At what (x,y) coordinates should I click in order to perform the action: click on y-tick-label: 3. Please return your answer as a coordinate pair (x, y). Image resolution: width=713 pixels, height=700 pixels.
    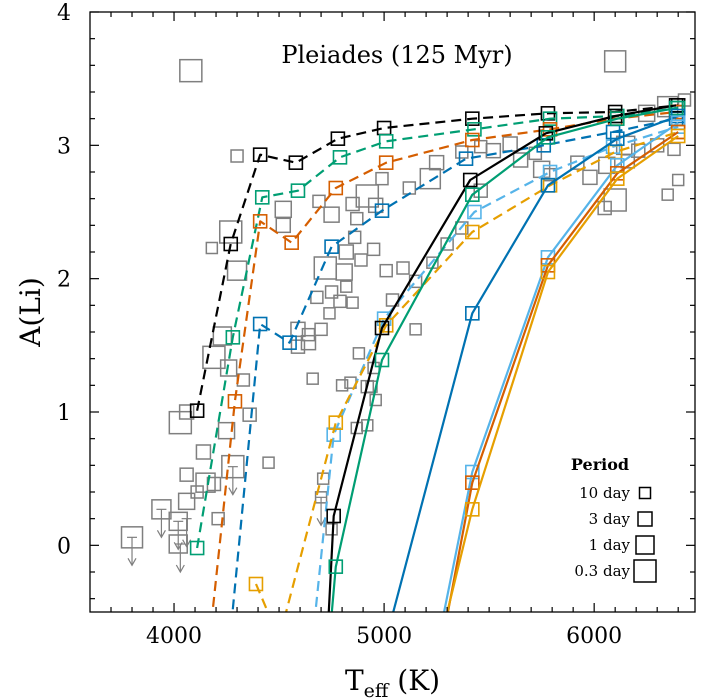
    Looking at the image, I should click on (64, 146).